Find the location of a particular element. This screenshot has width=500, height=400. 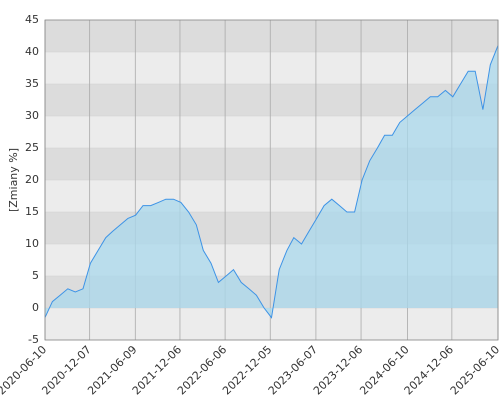

y-tick-label: 10 is located at coordinates (32, 243).